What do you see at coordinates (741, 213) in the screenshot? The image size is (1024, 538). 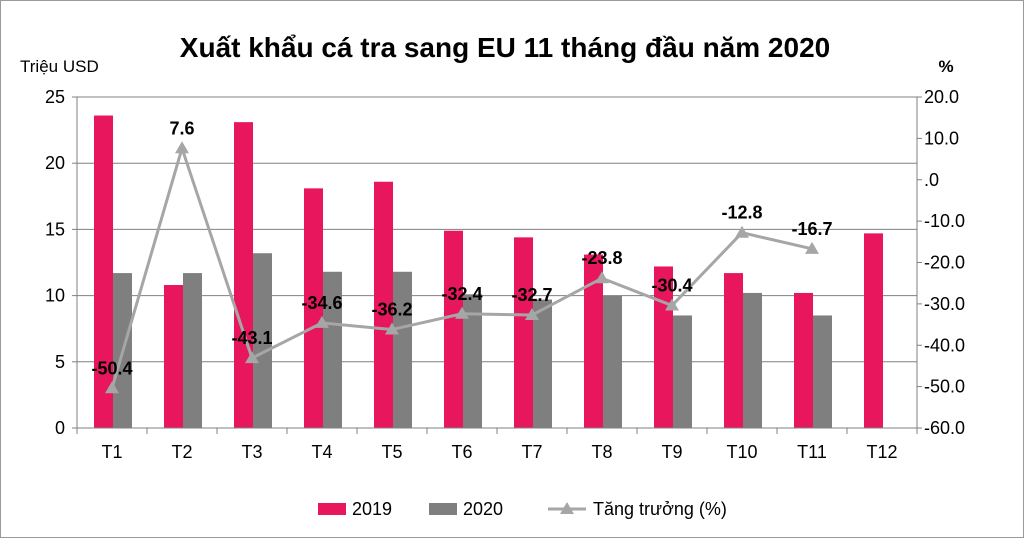 I see `growth-data-label: -12.8` at bounding box center [741, 213].